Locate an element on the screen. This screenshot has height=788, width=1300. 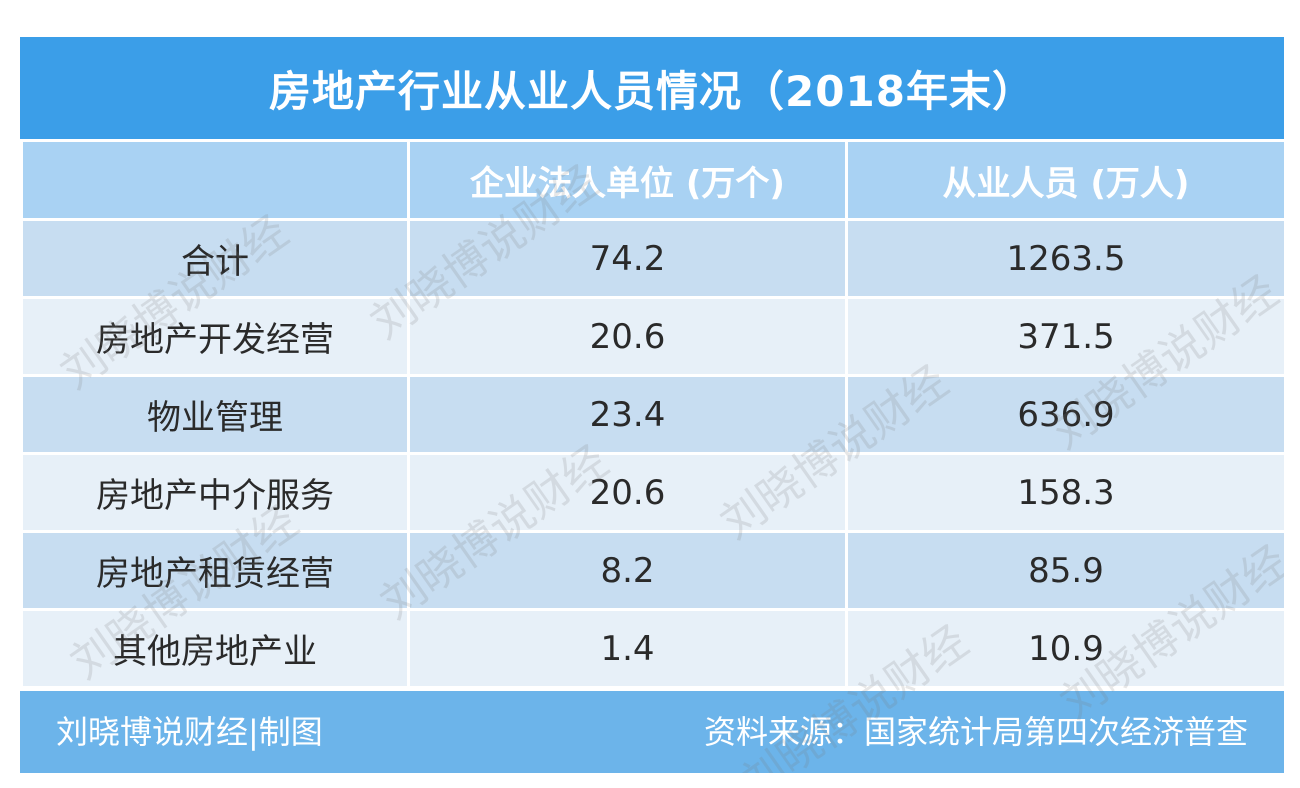
column-header-category is located at coordinates (215, 180).